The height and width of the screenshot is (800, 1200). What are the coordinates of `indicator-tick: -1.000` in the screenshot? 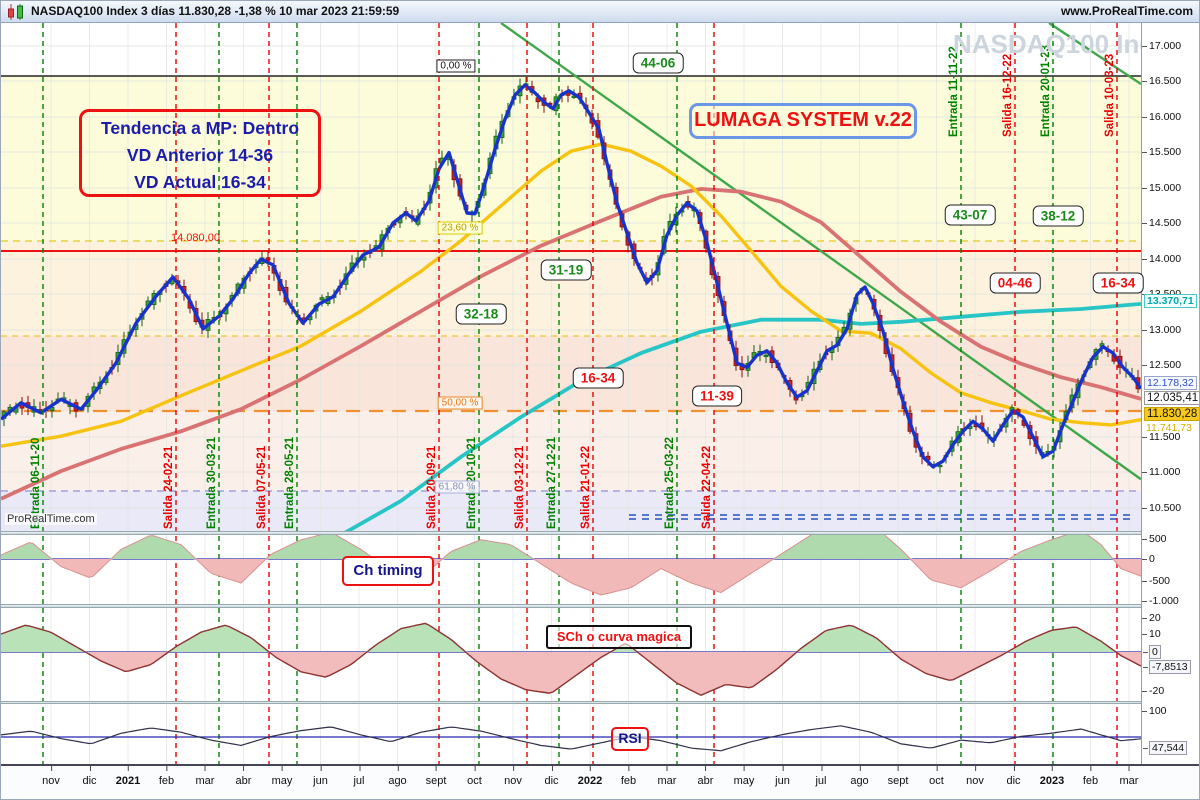 It's located at (1160, 601).